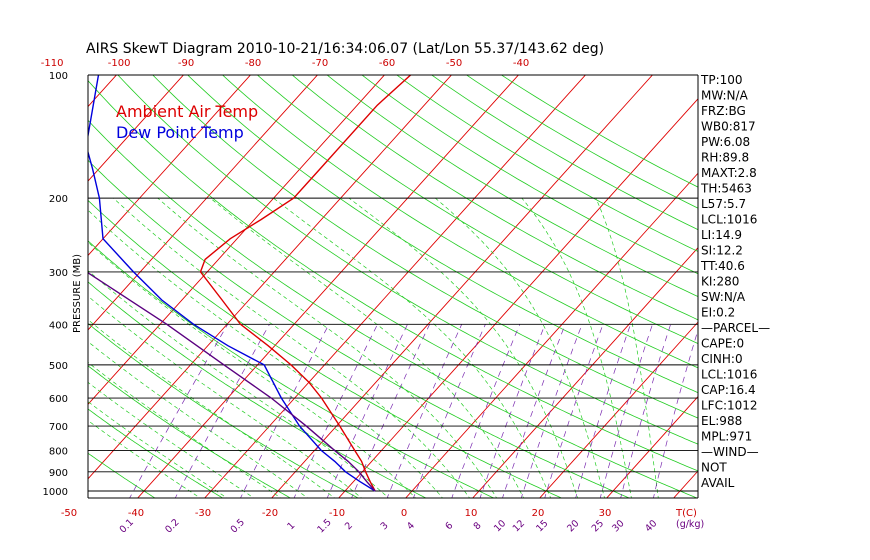 This screenshot has height=560, width=870. What do you see at coordinates (58, 451) in the screenshot?
I see `pressure-tick-800: 800` at bounding box center [58, 451].